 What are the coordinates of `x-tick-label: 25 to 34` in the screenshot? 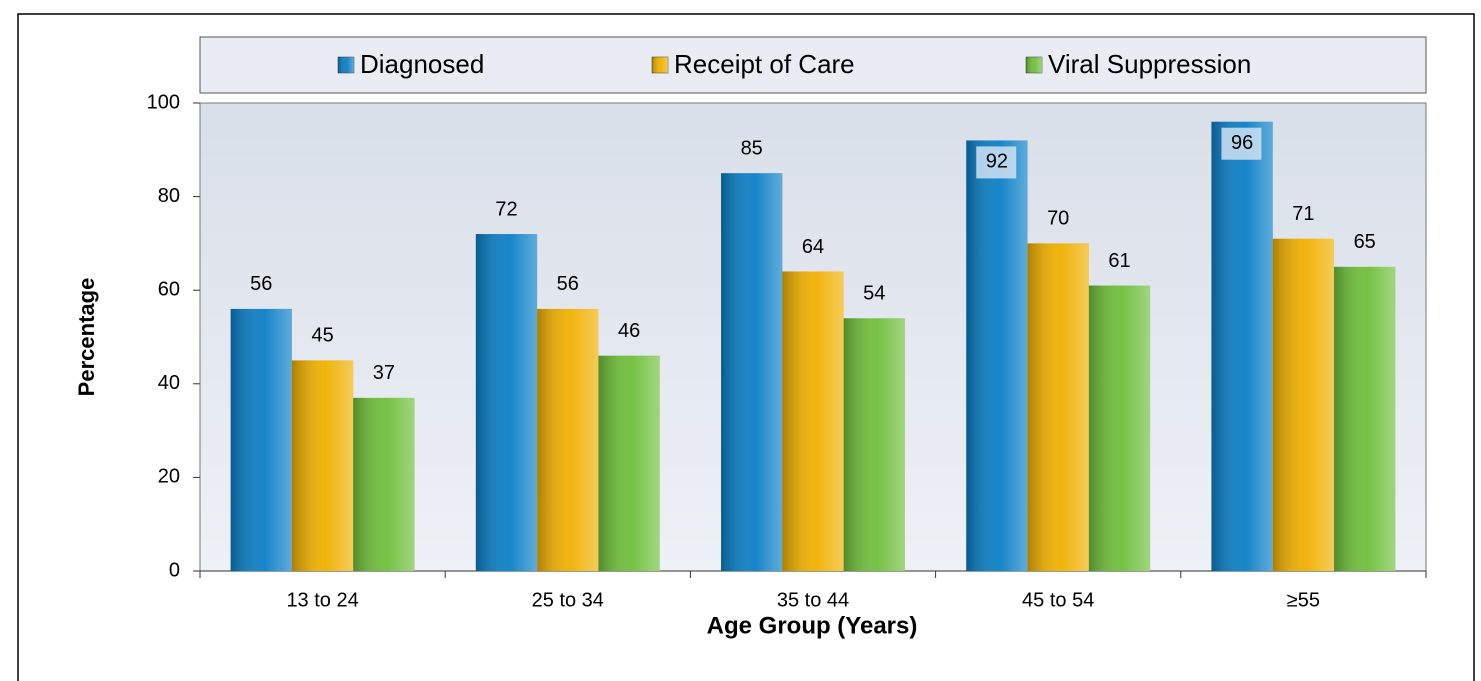 It's located at (568, 600).